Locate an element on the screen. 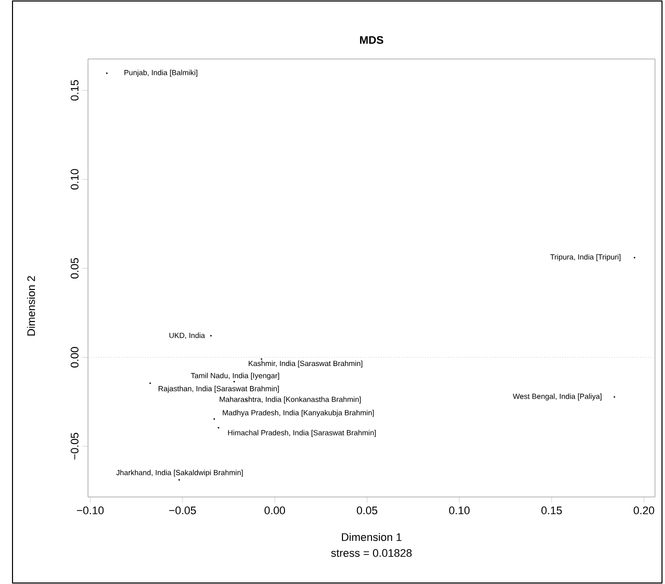  y-tick-label: 0.05 is located at coordinates (74, 268).